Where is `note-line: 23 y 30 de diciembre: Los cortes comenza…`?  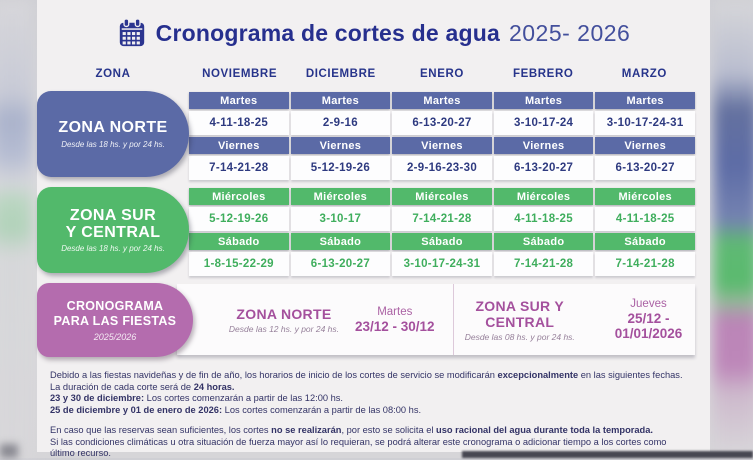
note-line: 23 y 30 de diciembre: Los cortes comenza… is located at coordinates (370, 399).